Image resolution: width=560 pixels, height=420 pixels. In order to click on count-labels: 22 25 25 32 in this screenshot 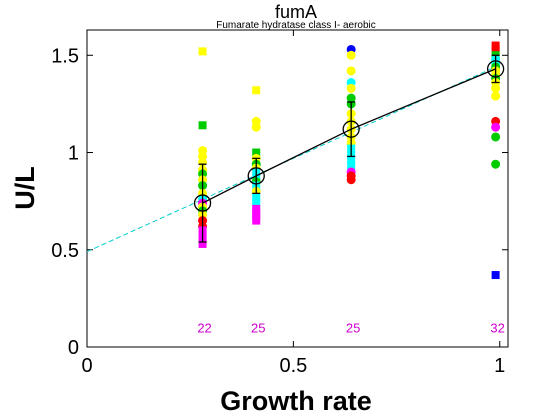, I will do `click(351, 328)`.